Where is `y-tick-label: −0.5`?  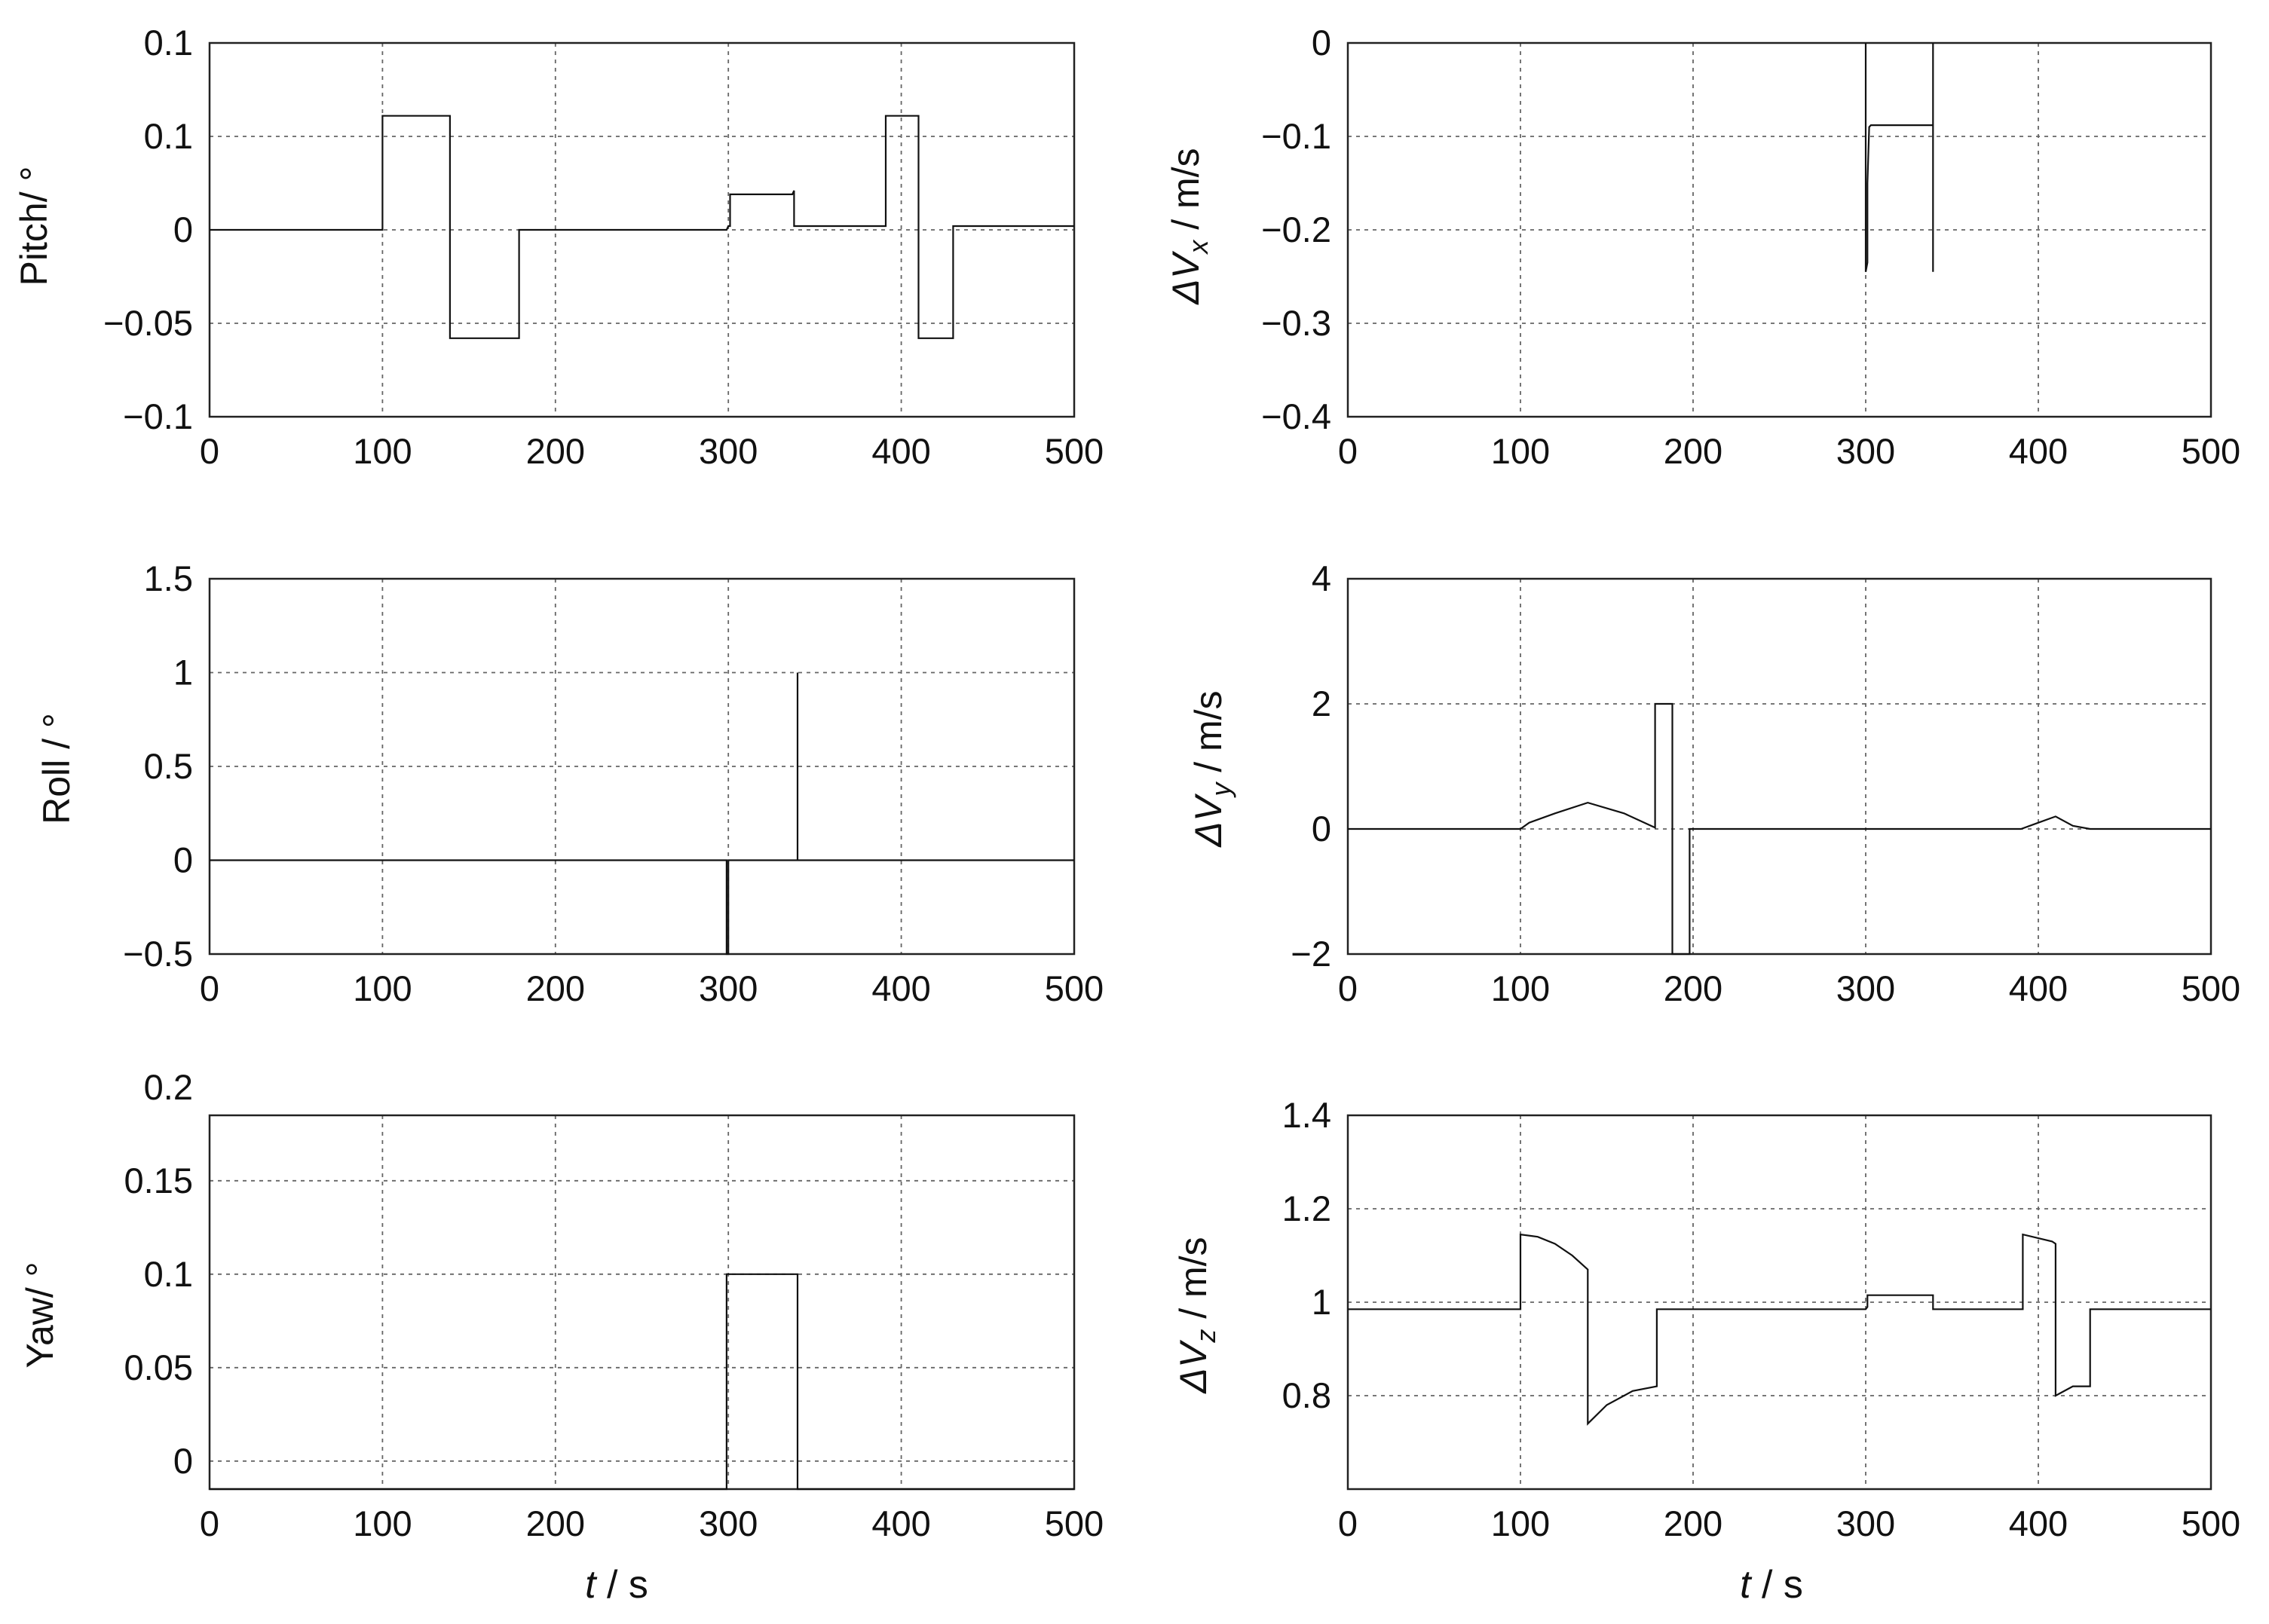
y-tick-label: −0.5 is located at coordinates (158, 954).